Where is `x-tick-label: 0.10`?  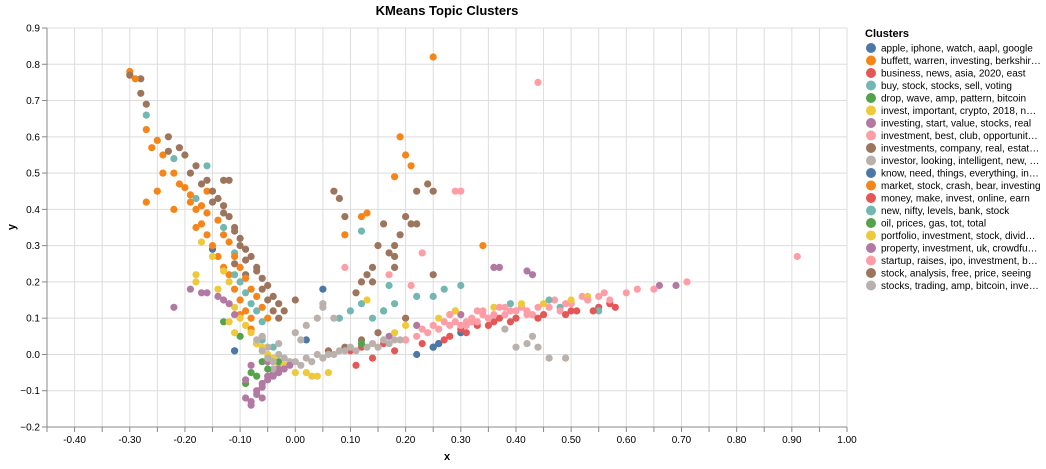 x-tick-label: 0.10 is located at coordinates (351, 440).